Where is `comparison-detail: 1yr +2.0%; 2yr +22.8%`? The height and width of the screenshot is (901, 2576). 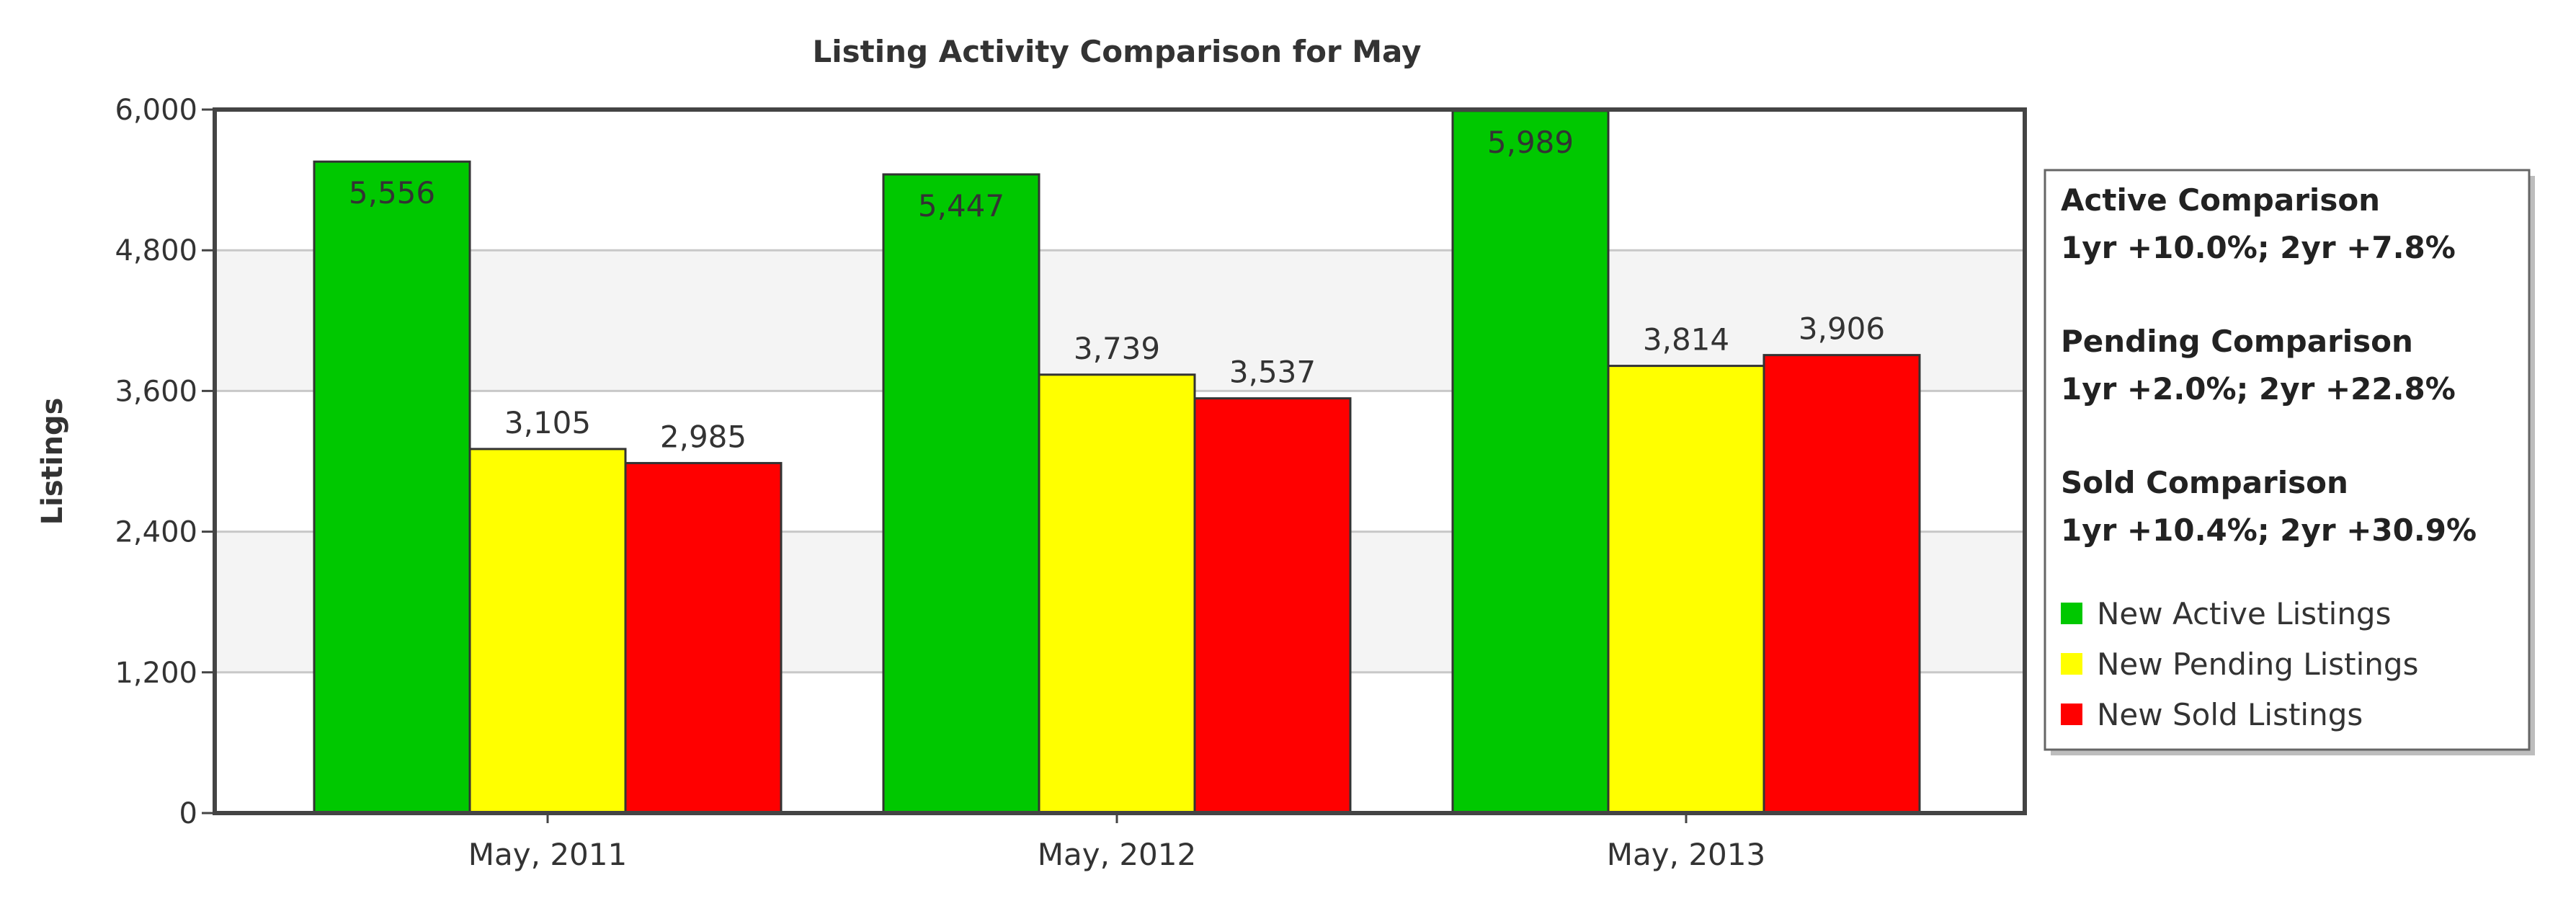 comparison-detail: 1yr +2.0%; 2yr +22.8% is located at coordinates (2258, 389).